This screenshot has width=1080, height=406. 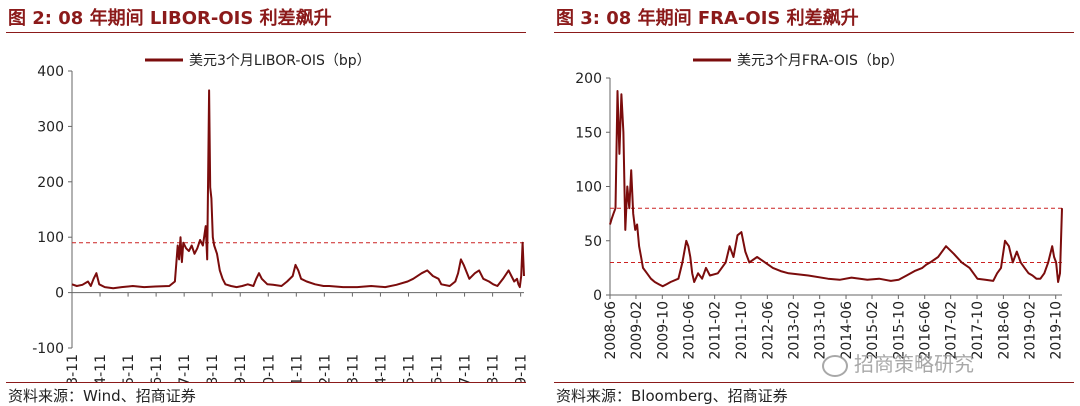 I want to click on x-tick-label: 2006-11, so click(x=157, y=368).